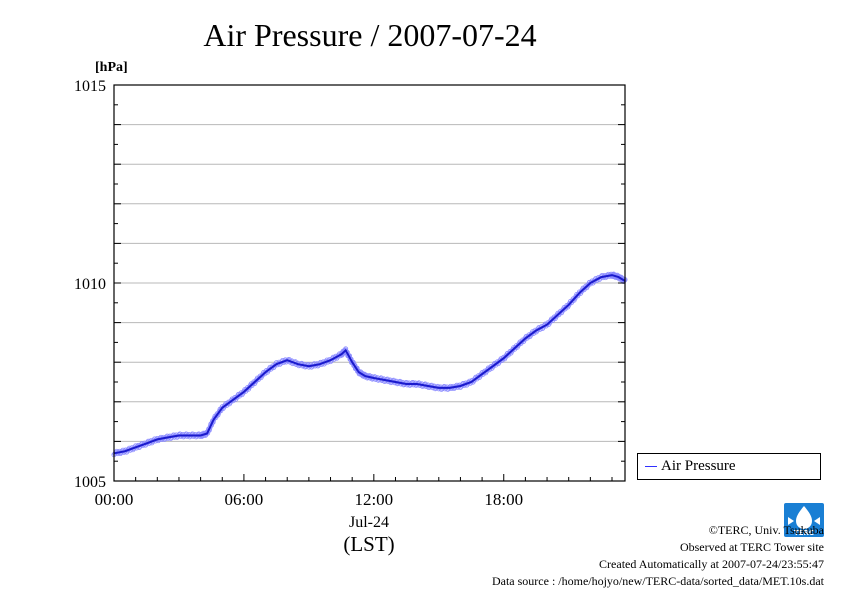 The image size is (842, 595). What do you see at coordinates (368, 544) in the screenshot?
I see `x-axis-timezone-label: (LST)` at bounding box center [368, 544].